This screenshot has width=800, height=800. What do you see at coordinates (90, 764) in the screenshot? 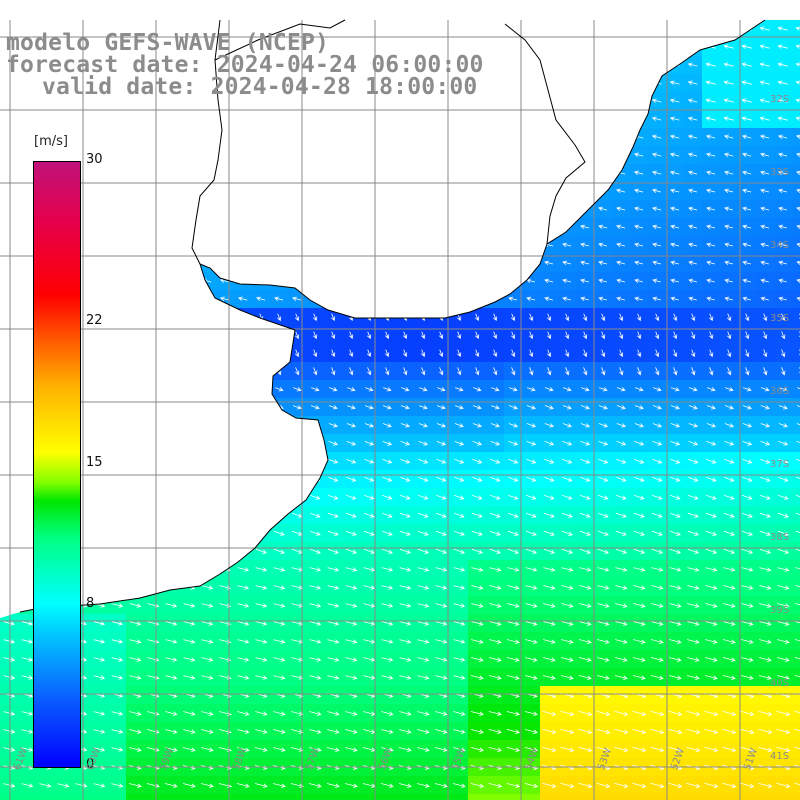
I see `colorbar-tick-label: 0` at bounding box center [90, 764].